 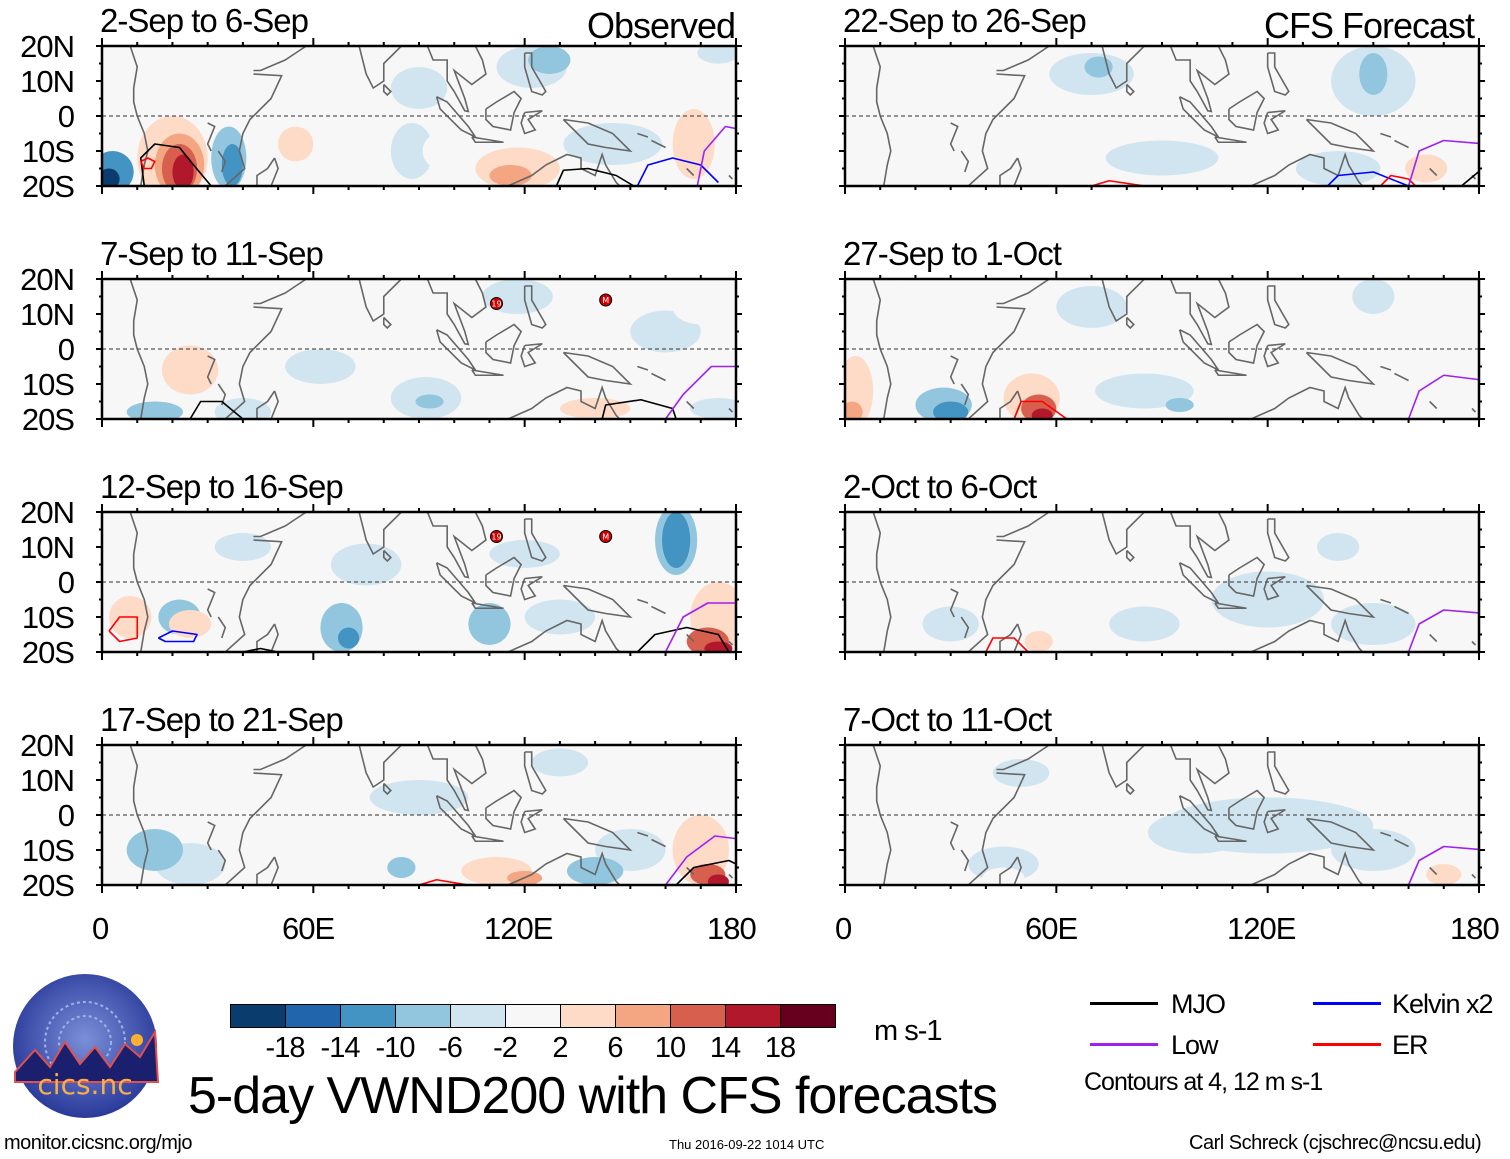 What do you see at coordinates (1124, 1003) in the screenshot?
I see `legend-mjo-line` at bounding box center [1124, 1003].